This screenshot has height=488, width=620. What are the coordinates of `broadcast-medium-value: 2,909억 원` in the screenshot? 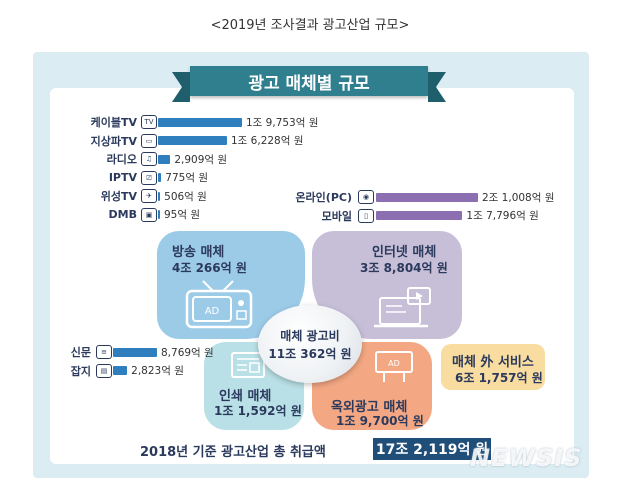 It's located at (201, 159).